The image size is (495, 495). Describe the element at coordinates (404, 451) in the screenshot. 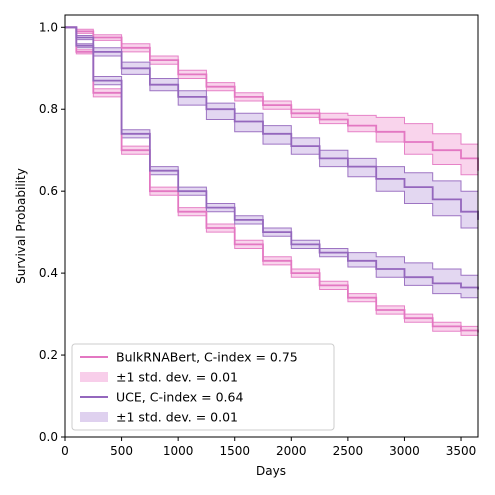

I see `x-tick-label: 3000` at that location.